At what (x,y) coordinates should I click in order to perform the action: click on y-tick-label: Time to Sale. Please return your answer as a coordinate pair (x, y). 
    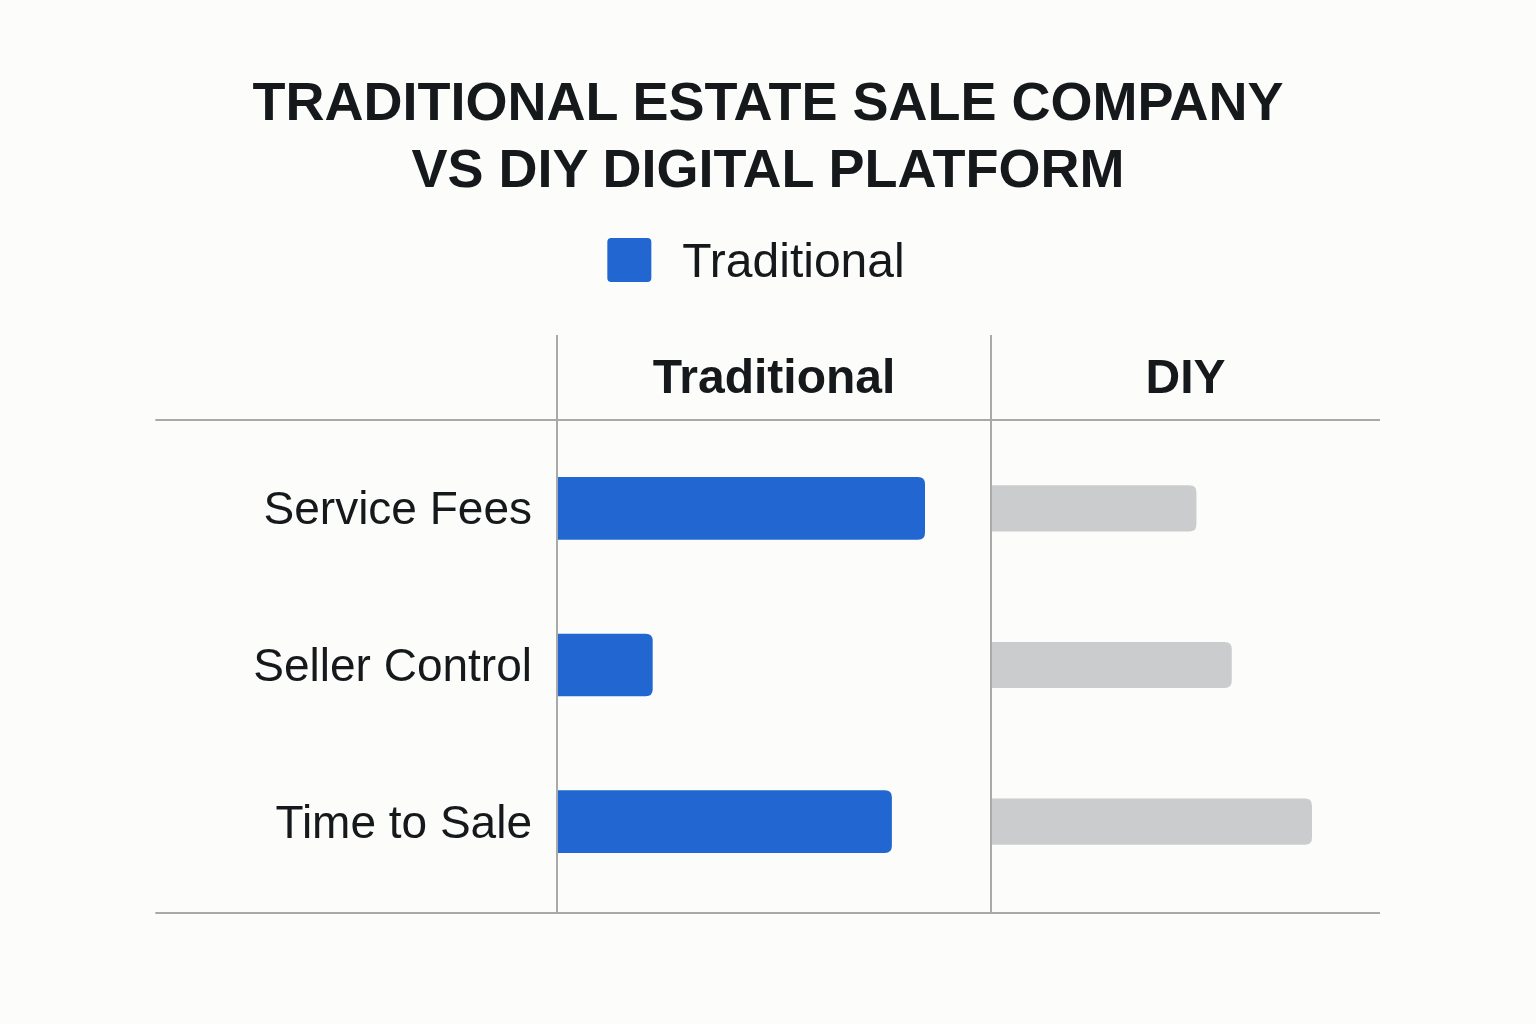
    Looking at the image, I should click on (403, 821).